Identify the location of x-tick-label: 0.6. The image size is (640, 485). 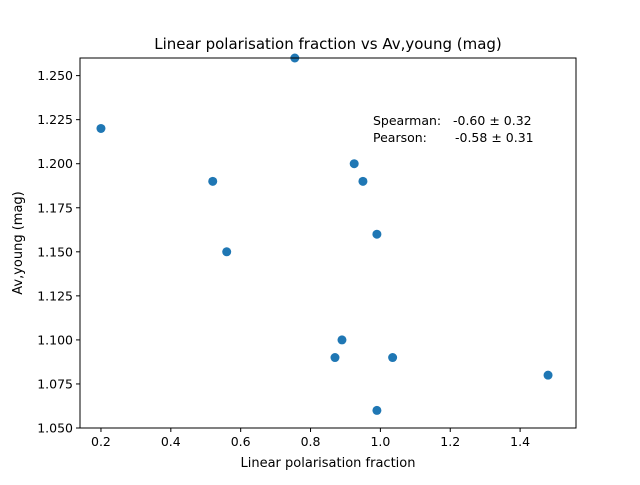
(241, 441).